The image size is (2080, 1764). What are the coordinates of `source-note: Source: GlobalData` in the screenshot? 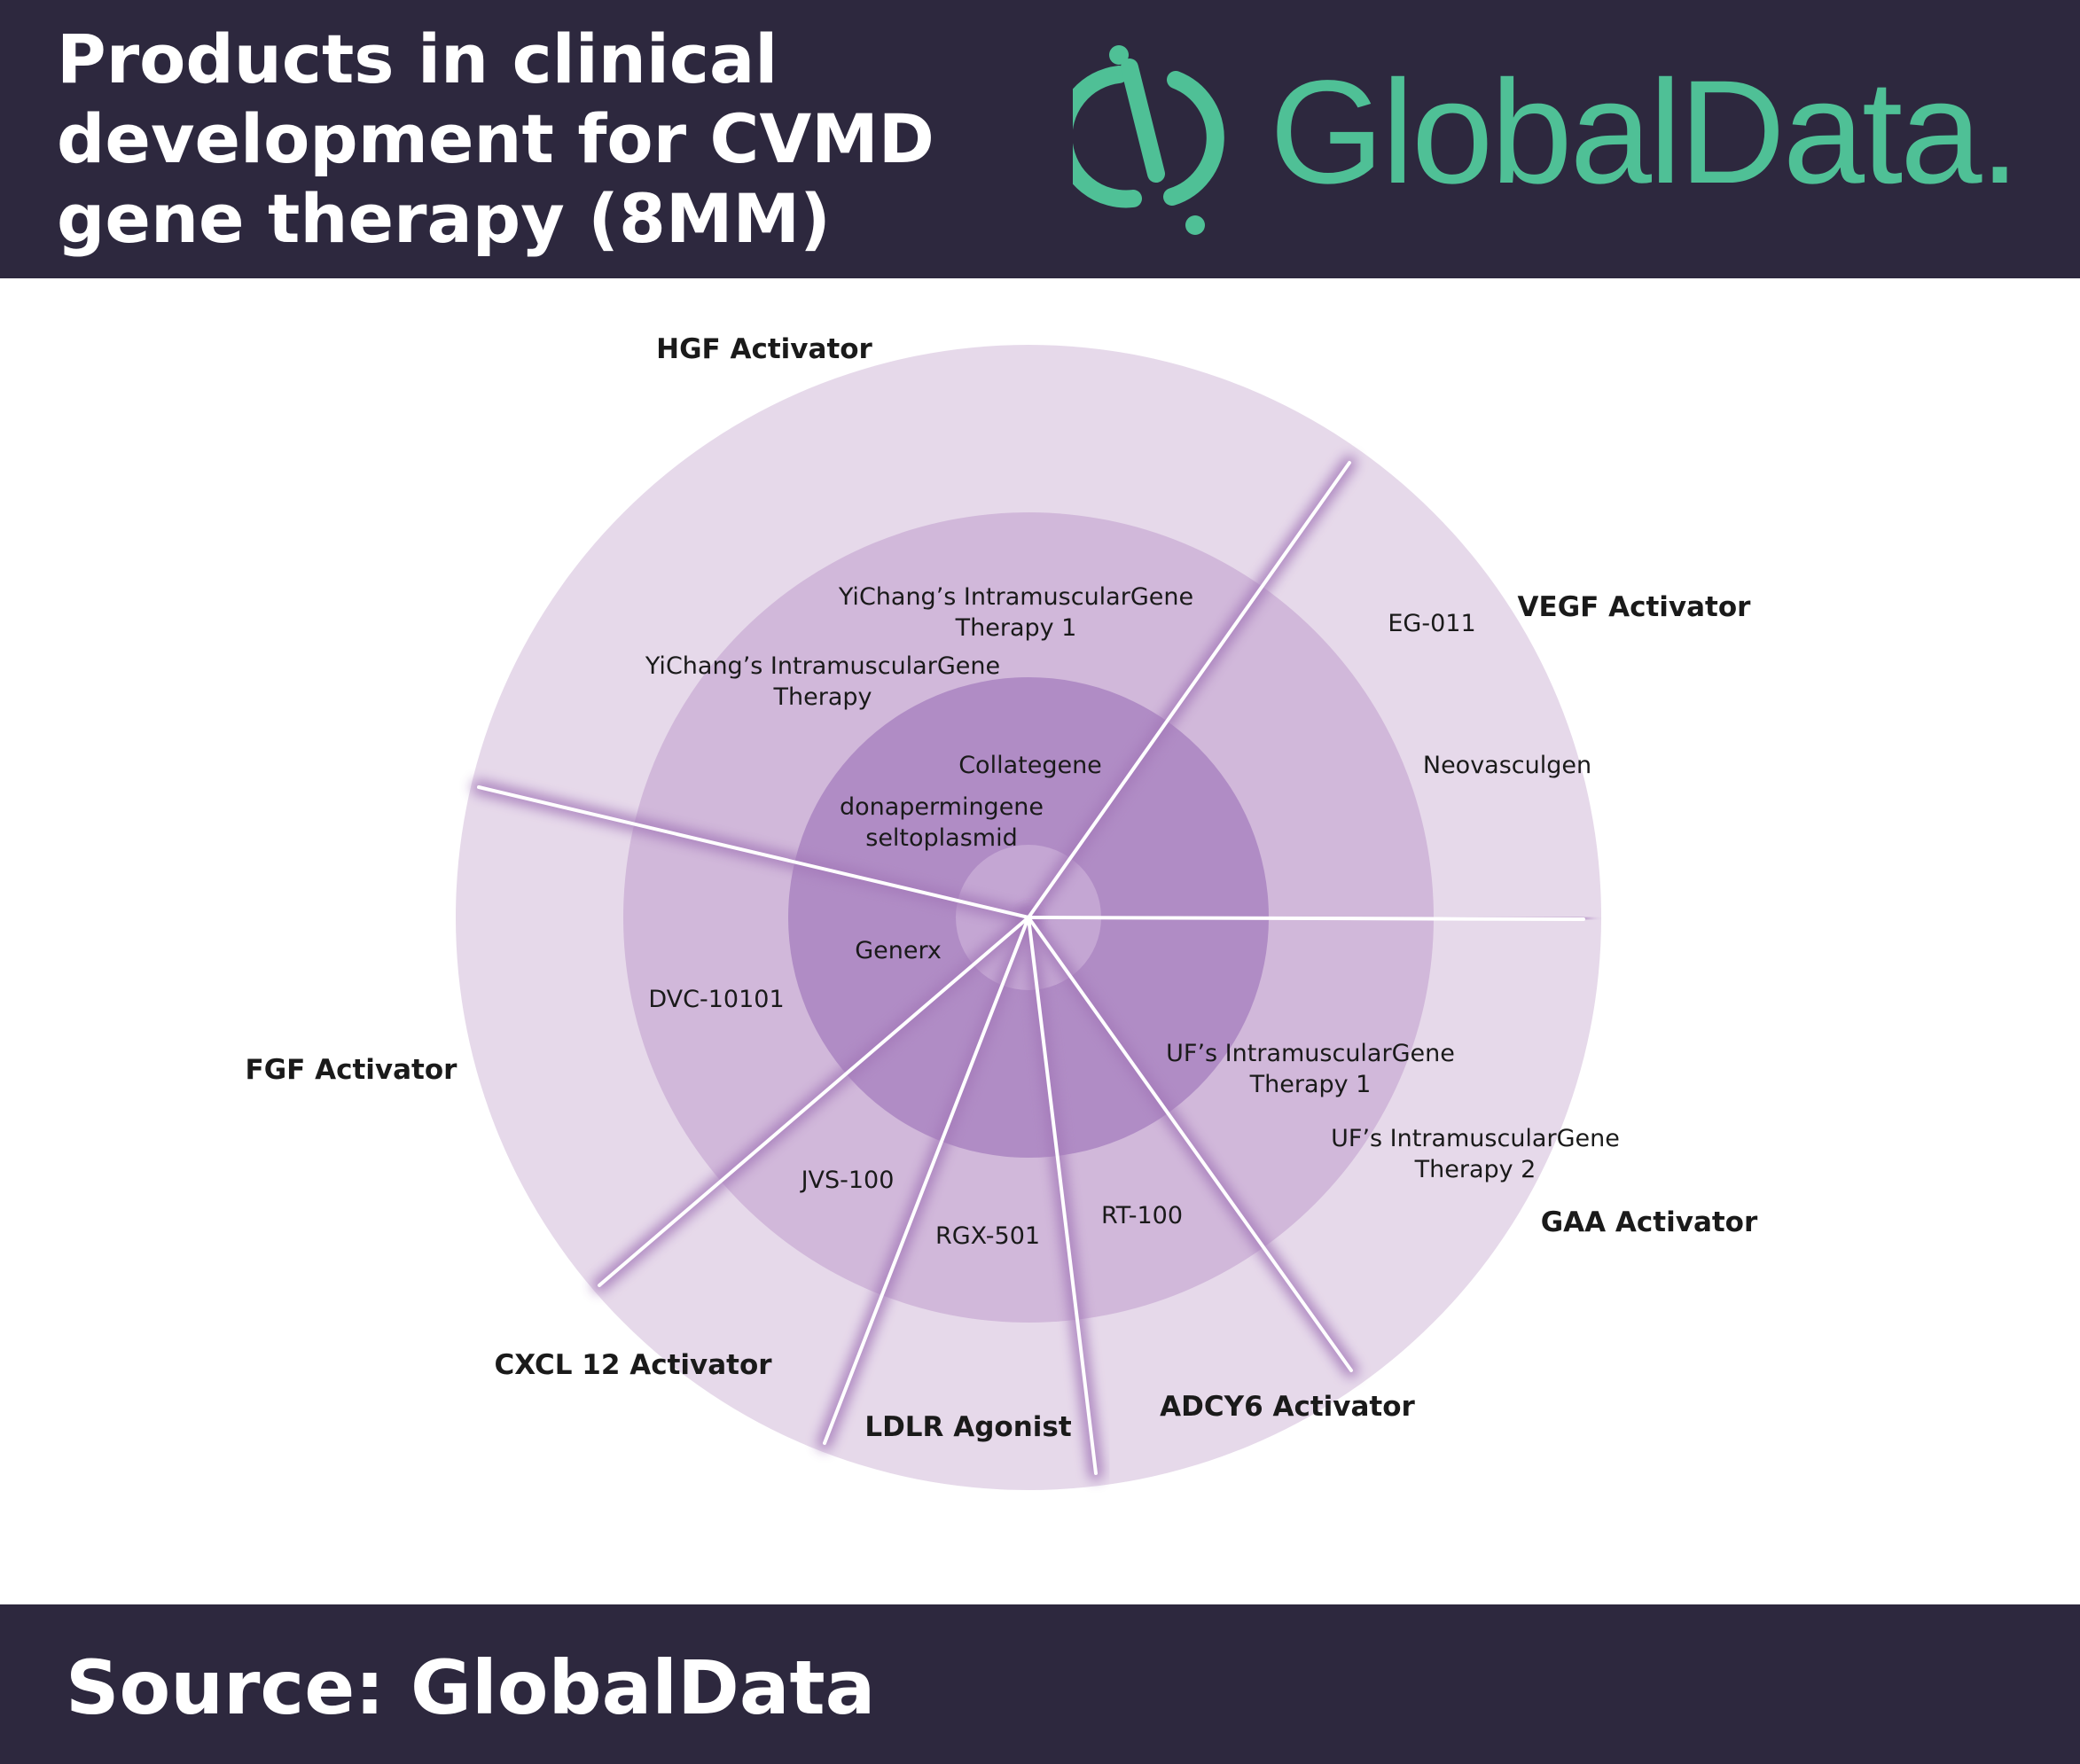 It's located at (471, 1687).